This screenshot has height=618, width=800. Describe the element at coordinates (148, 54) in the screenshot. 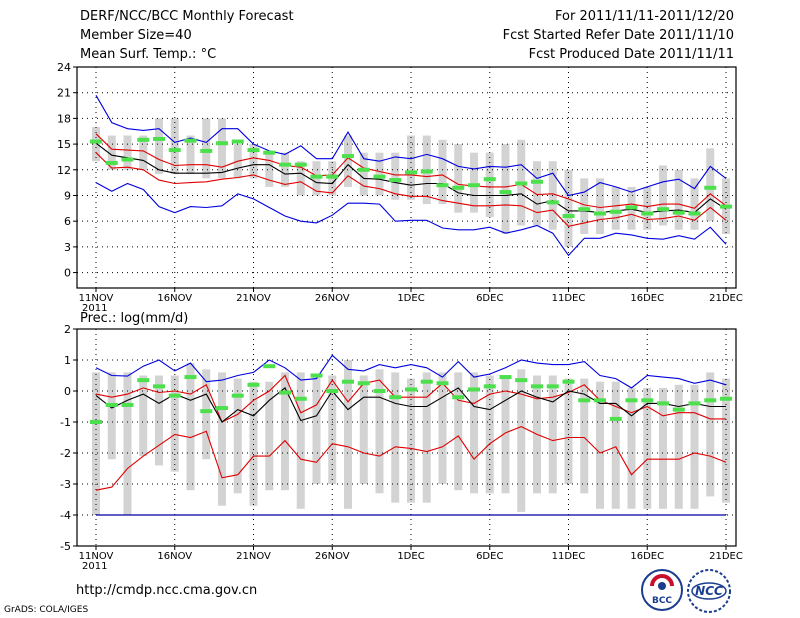

I see `header-variable: Mean Surf. Temp.: °C` at that location.